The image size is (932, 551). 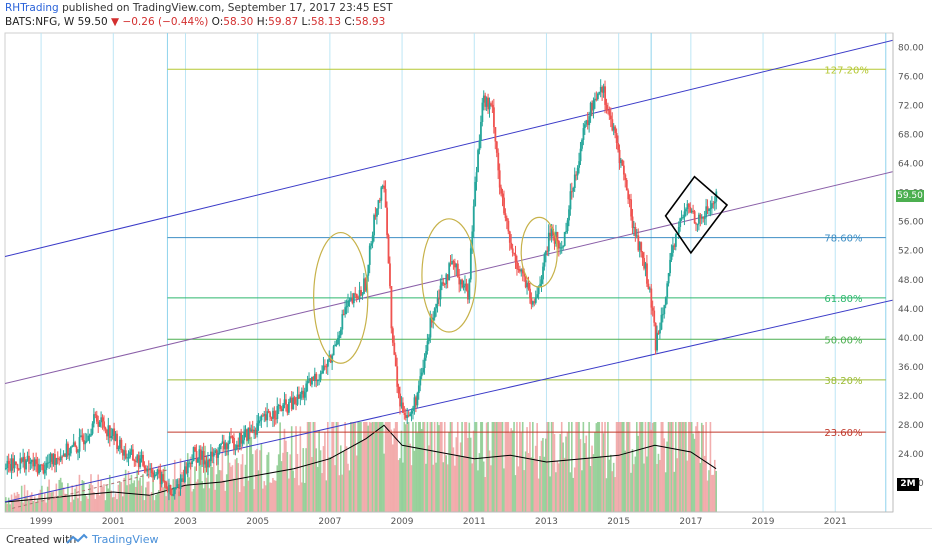 What do you see at coordinates (115, 22) in the screenshot?
I see `down-arrow-icon: ▼` at bounding box center [115, 22].